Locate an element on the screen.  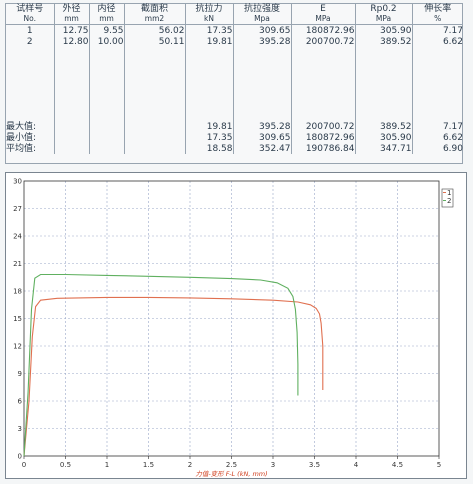
header-name: 抗拉强度 is located at coordinates (261, 9).